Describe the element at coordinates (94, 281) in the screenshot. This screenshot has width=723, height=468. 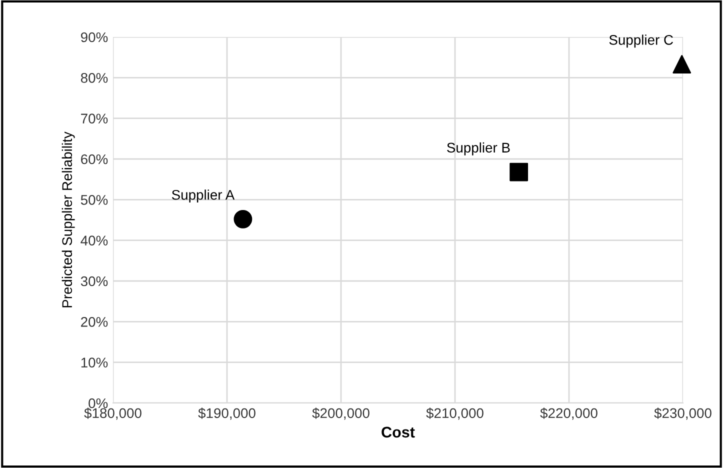
I see `y-tick-label: 30%` at that location.